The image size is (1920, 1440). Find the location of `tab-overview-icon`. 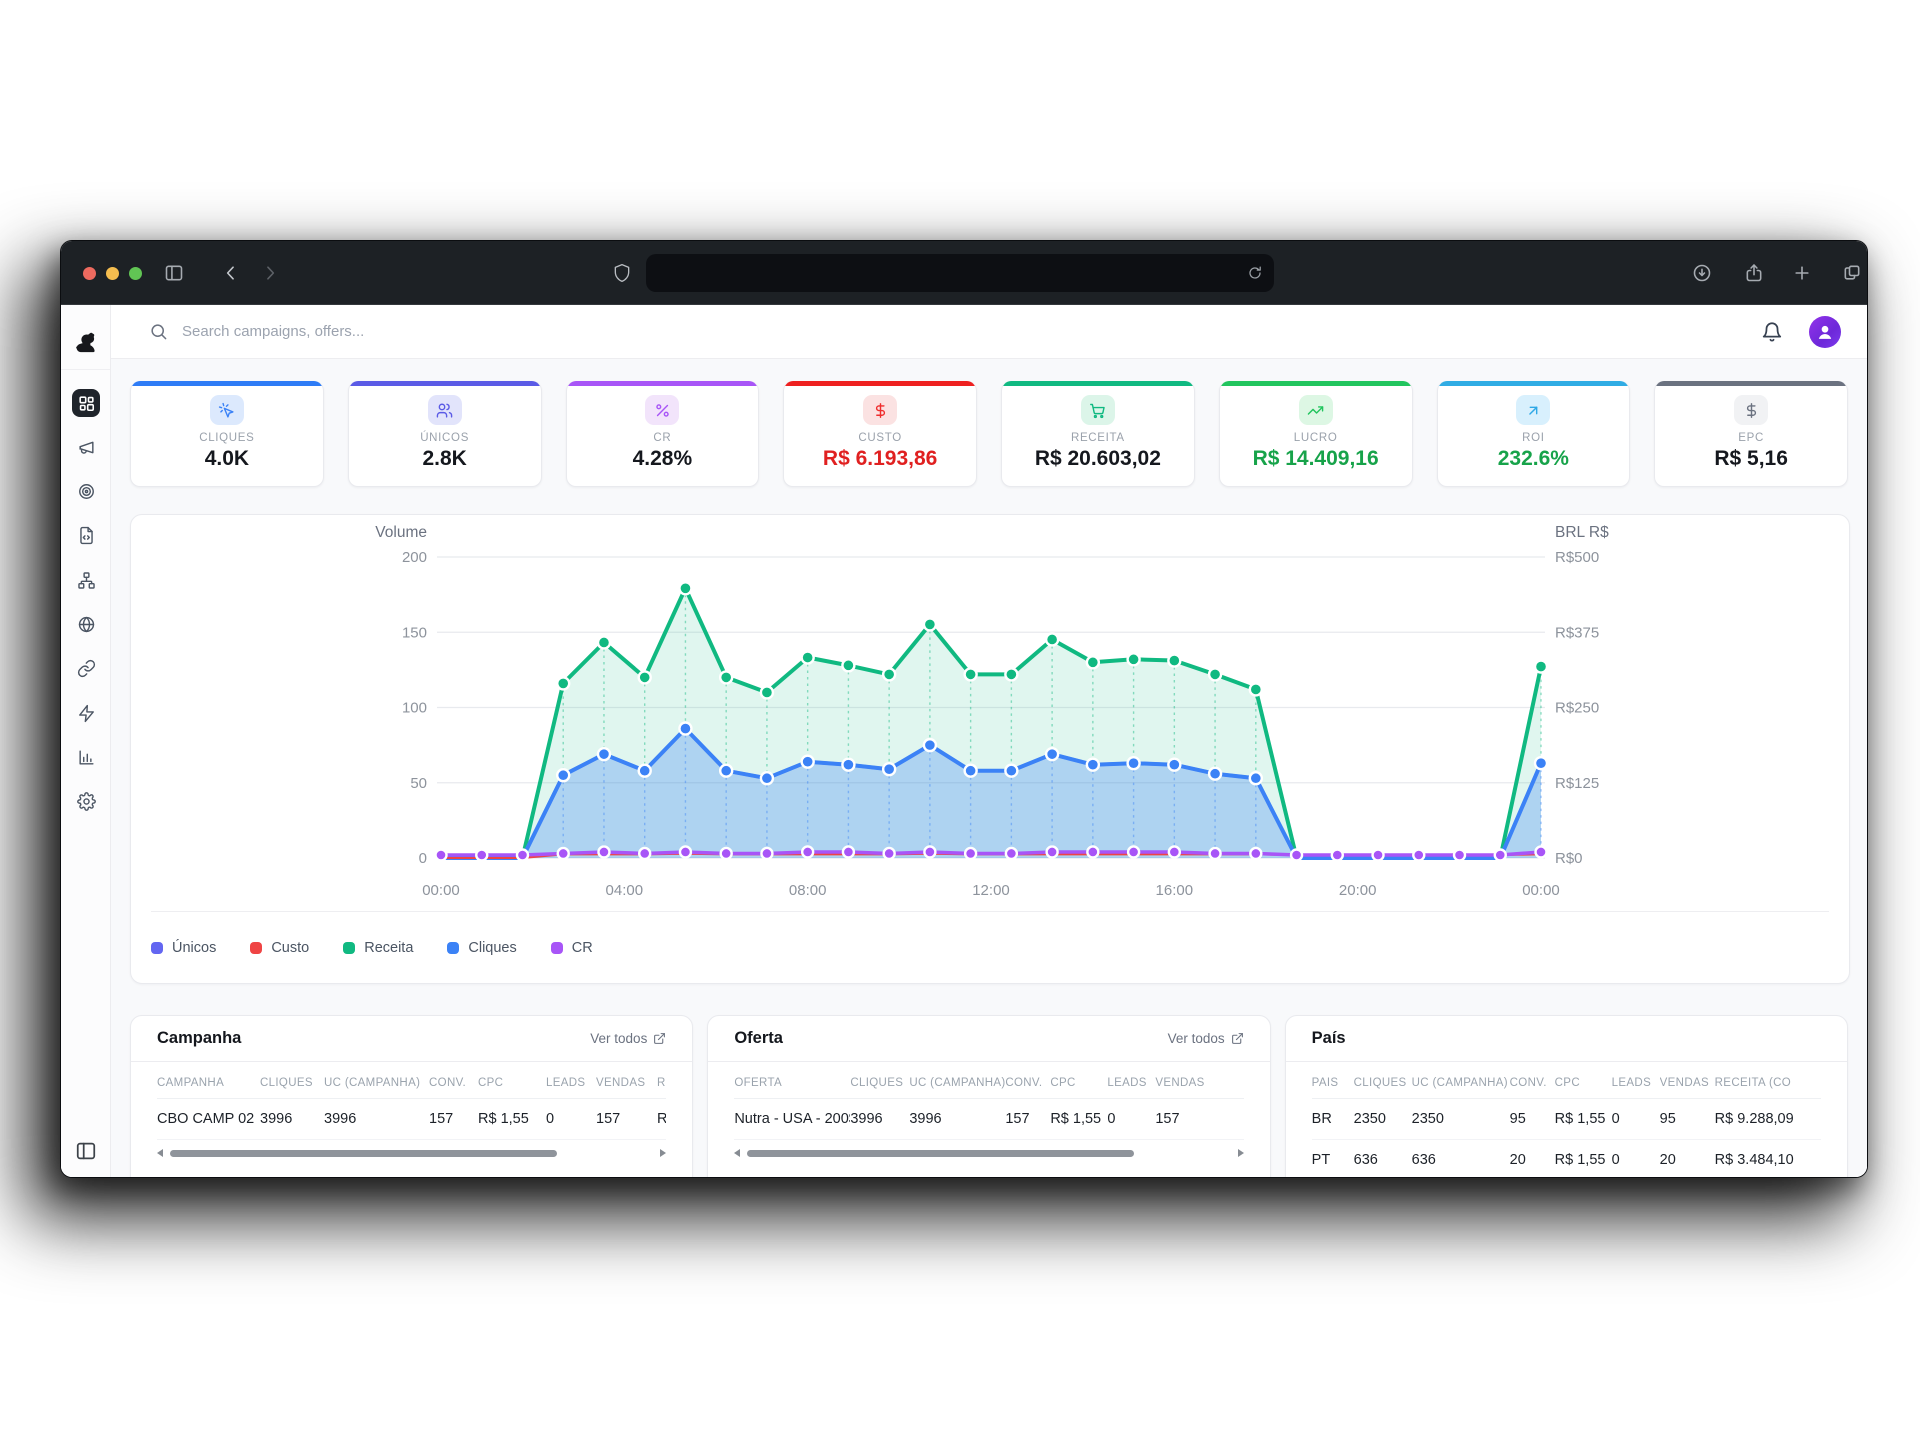

tab-overview-icon is located at coordinates (1852, 273).